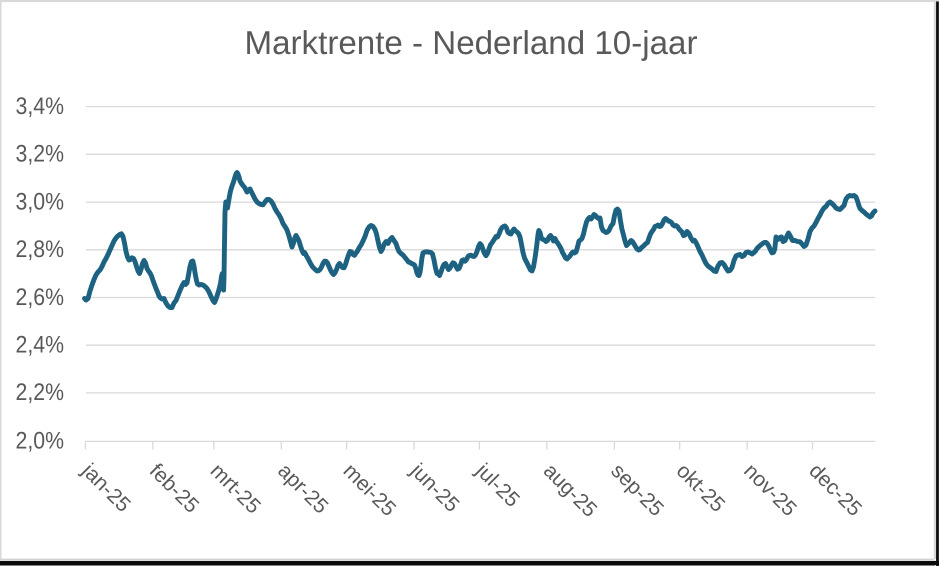  What do you see at coordinates (40, 106) in the screenshot?
I see `svg-text: 3,4%` at bounding box center [40, 106].